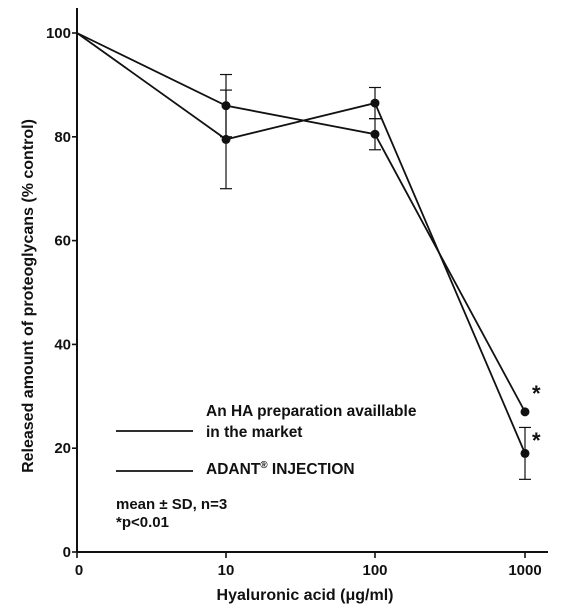  Describe the element at coordinates (264, 465) in the screenshot. I see `legend-adant-registered: ®` at that location.